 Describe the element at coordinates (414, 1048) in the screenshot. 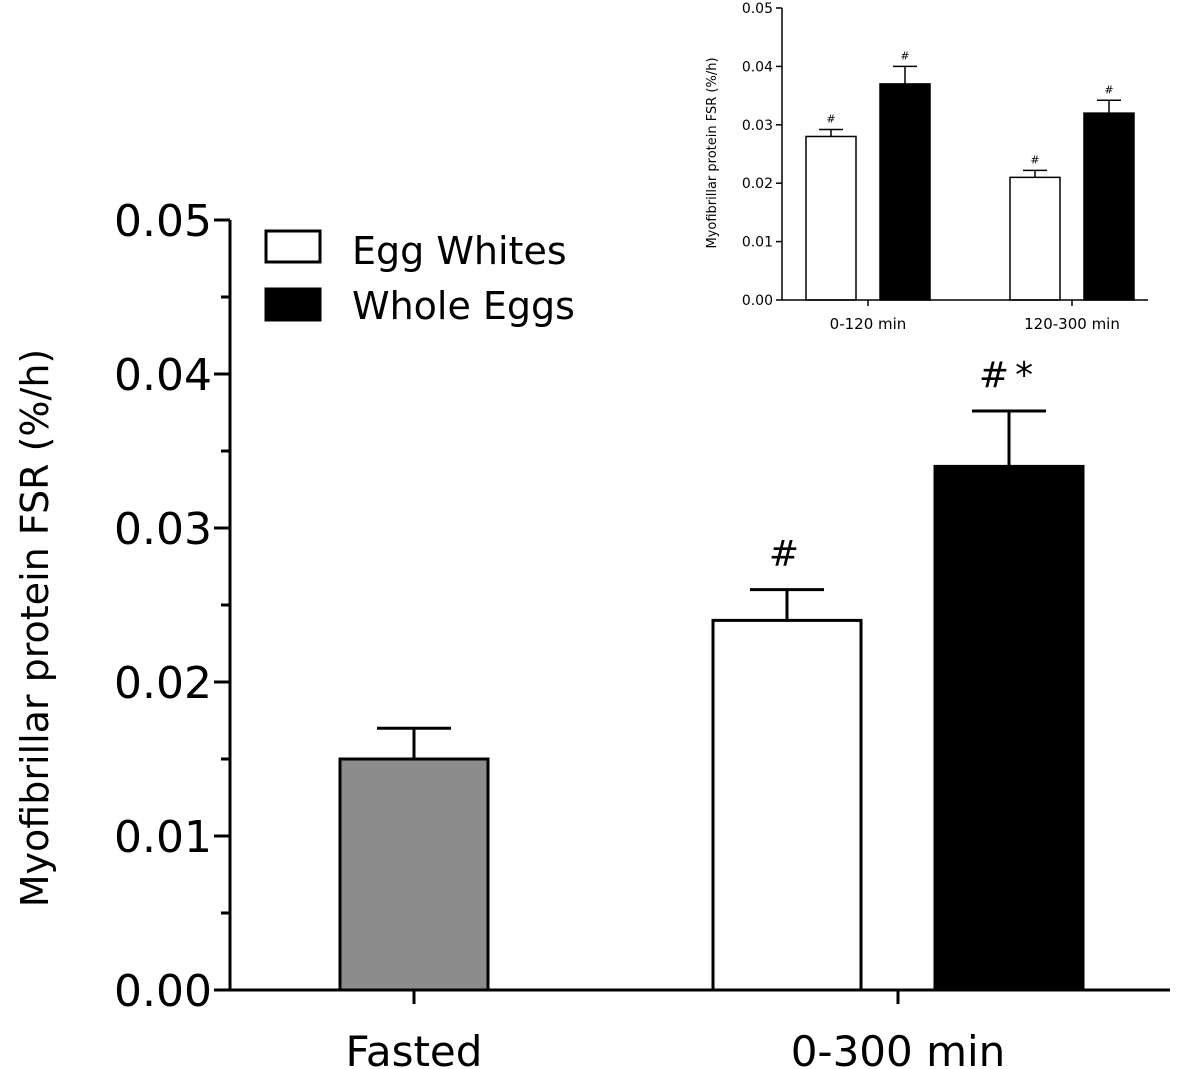

I see `main-x-tick-label: Fasted` at that location.